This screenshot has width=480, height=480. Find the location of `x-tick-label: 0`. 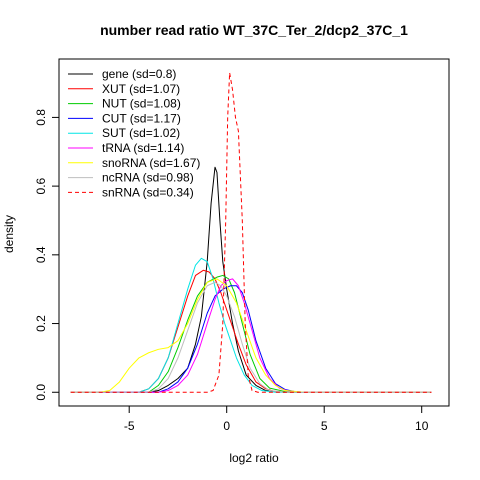

x-tick-label: 0 is located at coordinates (226, 426).